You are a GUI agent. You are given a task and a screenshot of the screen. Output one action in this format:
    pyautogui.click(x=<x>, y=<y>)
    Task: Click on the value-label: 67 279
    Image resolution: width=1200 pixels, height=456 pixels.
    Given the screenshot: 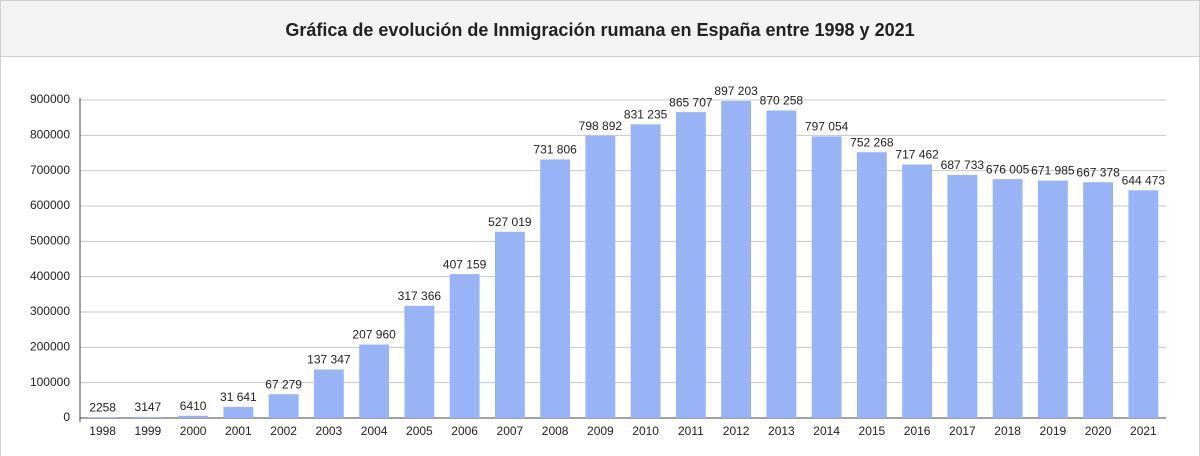 What is the action you would take?
    pyautogui.click(x=283, y=384)
    